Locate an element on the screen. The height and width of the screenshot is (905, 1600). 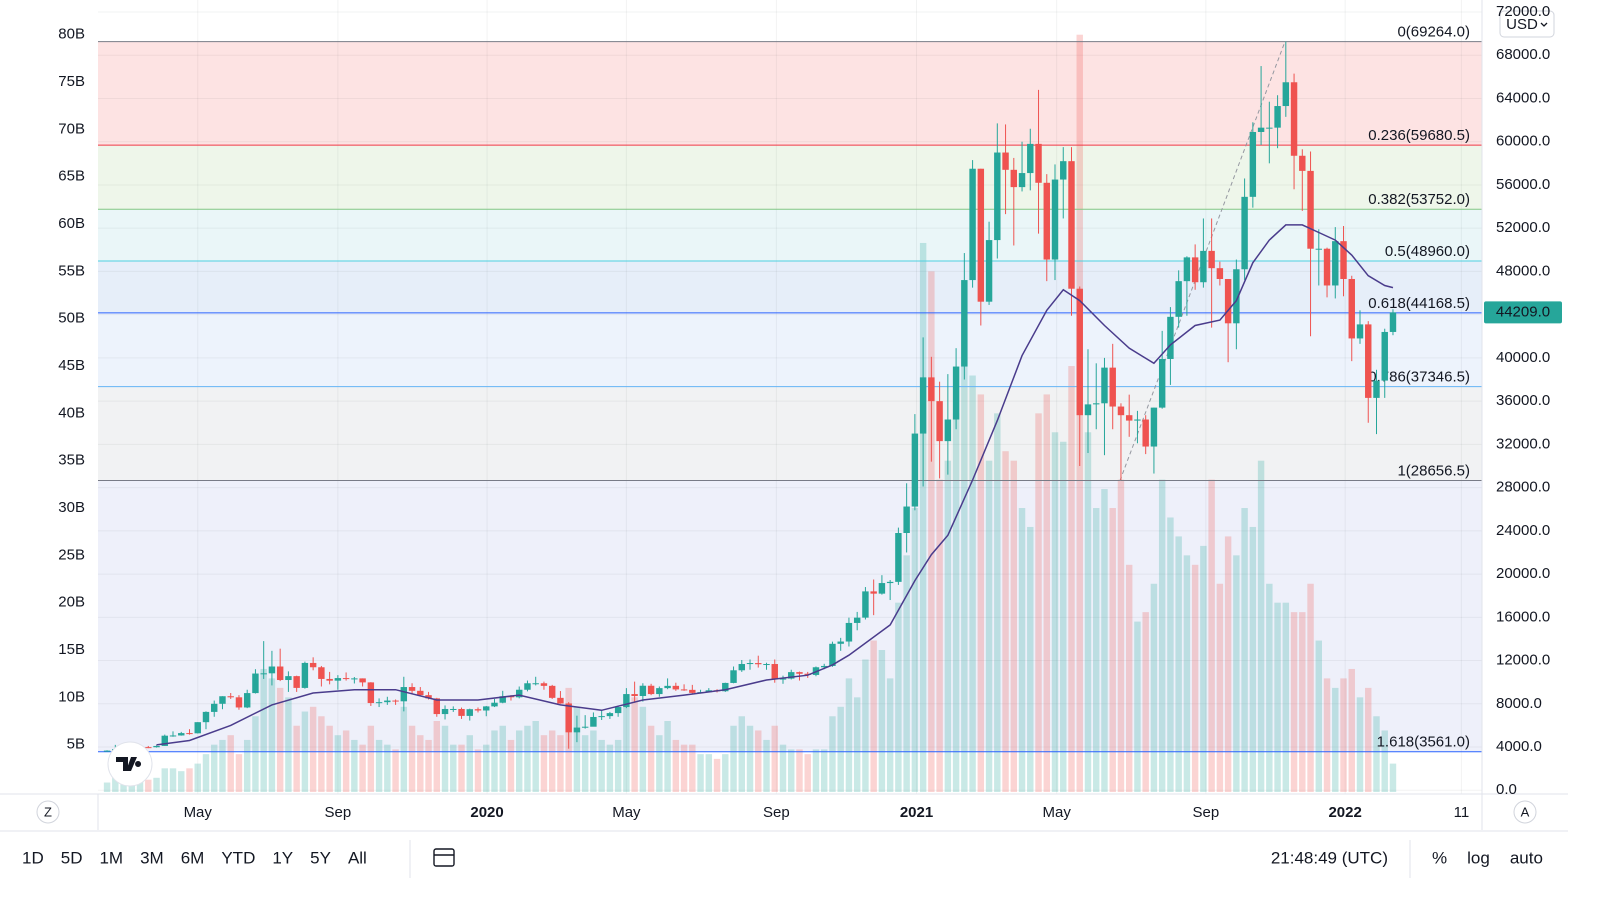
scale-option: log is located at coordinates (1478, 857).